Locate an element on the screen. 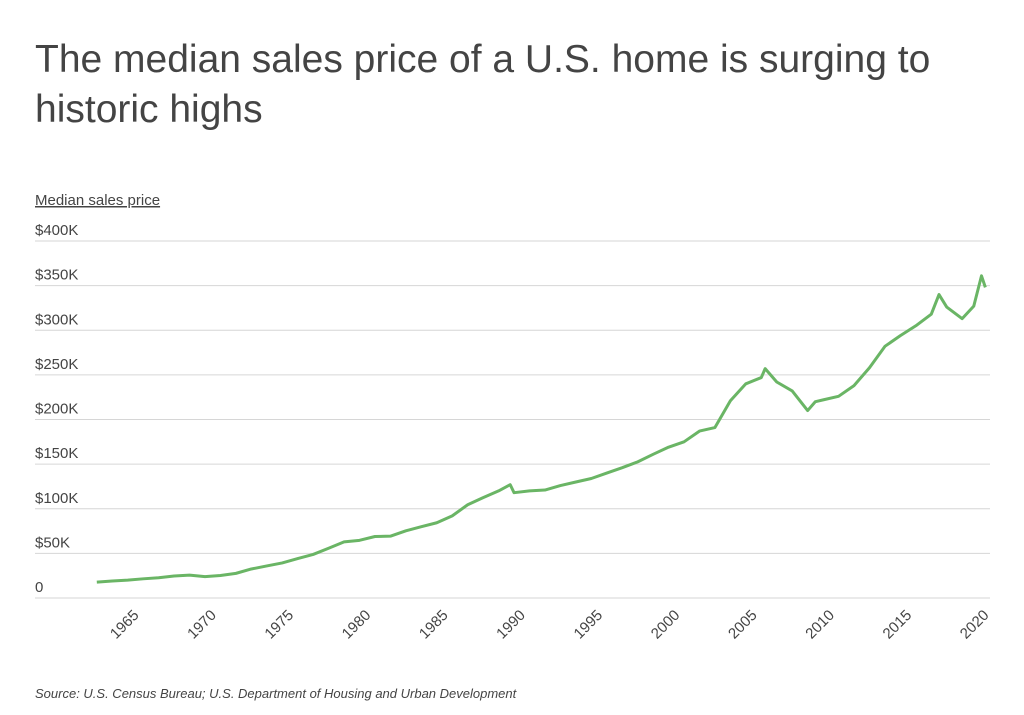 The width and height of the screenshot is (1024, 715). y-tick-label: $250K is located at coordinates (56, 364).